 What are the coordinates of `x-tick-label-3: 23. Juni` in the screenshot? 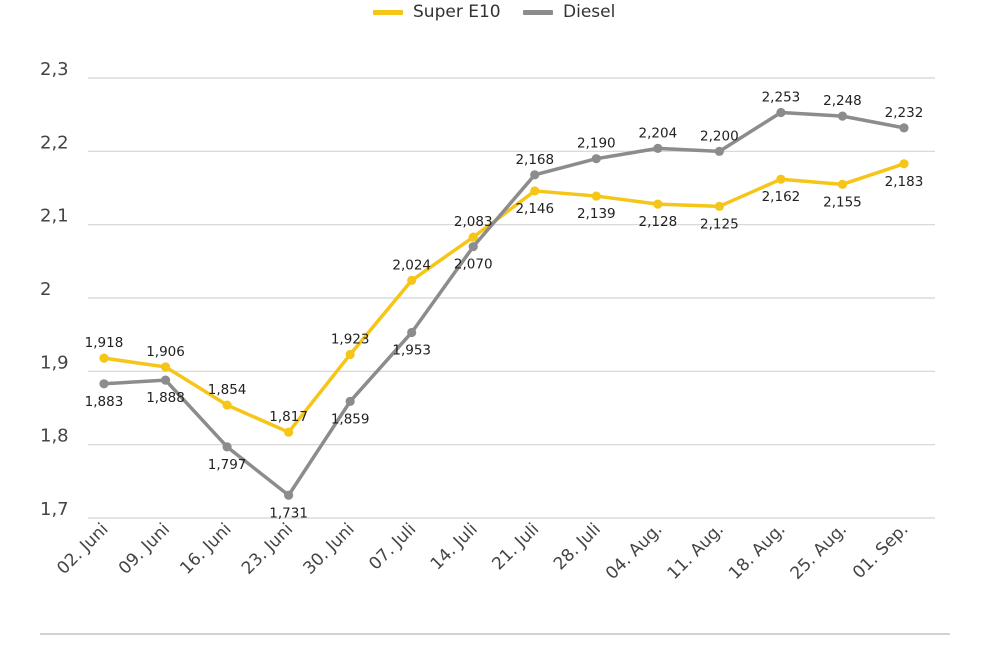 It's located at (267, 548).